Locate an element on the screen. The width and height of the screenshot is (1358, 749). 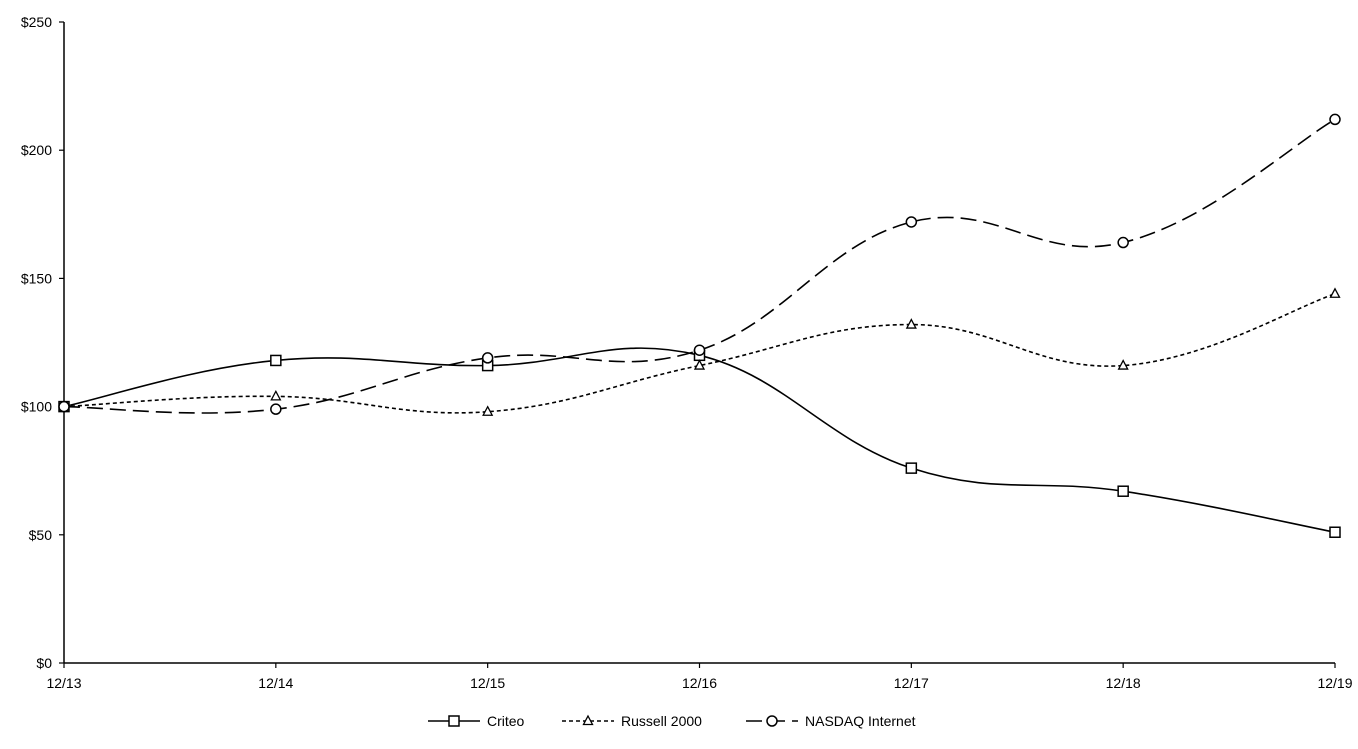
x-tick-label: 12/13 is located at coordinates (63, 683).